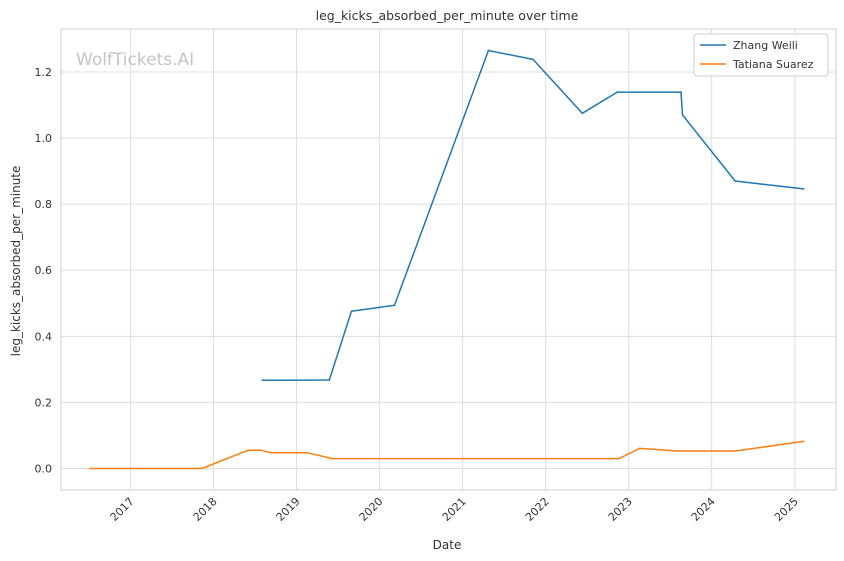  I want to click on x-tick-label: 2021, so click(454, 509).